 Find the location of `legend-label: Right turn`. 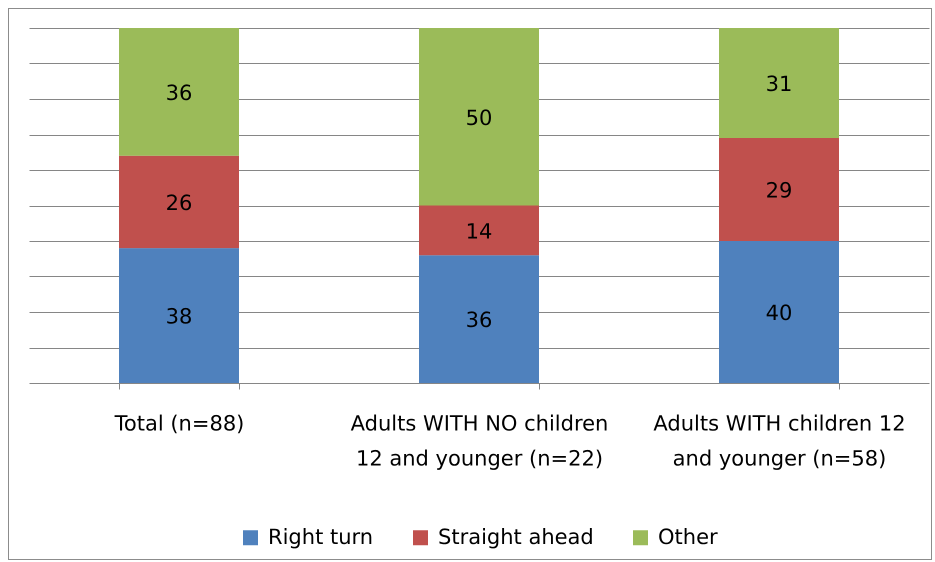

legend-label: Right turn is located at coordinates (321, 536).